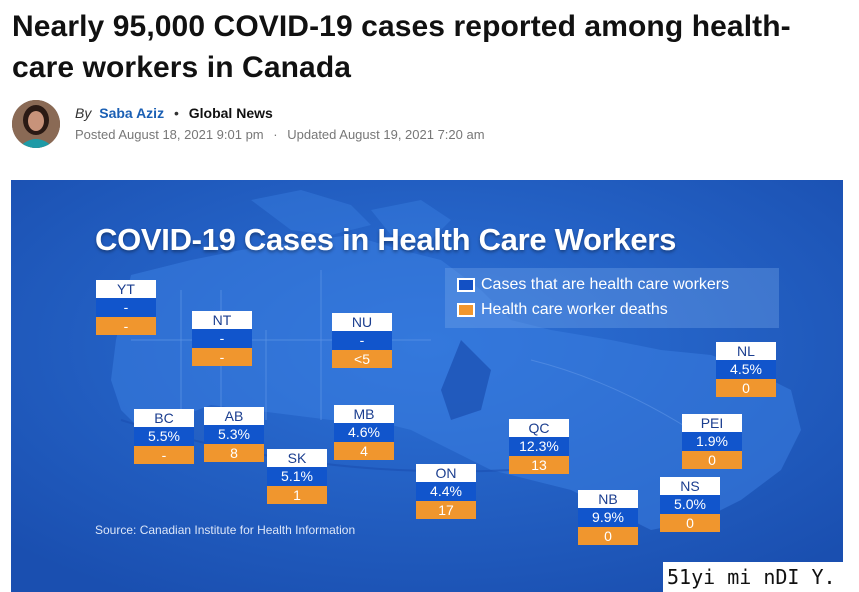  I want to click on province-cases: 5.1%, so click(297, 476).